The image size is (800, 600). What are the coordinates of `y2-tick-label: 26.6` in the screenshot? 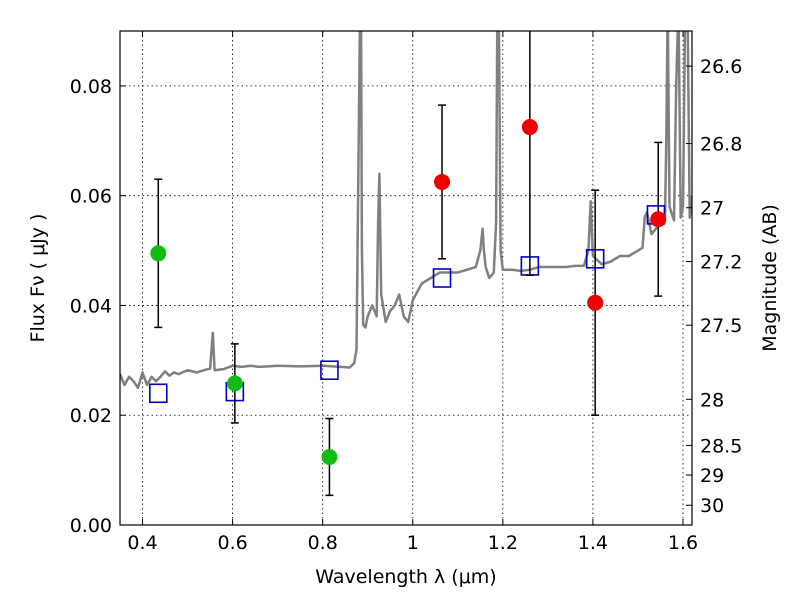 It's located at (721, 67).